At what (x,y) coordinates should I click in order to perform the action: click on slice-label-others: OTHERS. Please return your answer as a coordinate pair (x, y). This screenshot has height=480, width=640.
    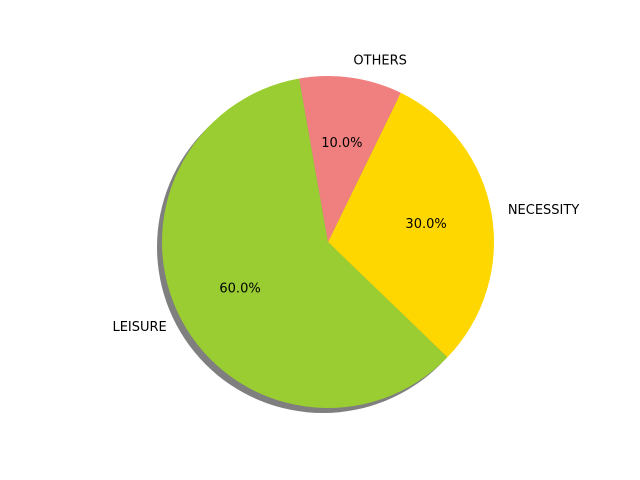
    Looking at the image, I should click on (379, 61).